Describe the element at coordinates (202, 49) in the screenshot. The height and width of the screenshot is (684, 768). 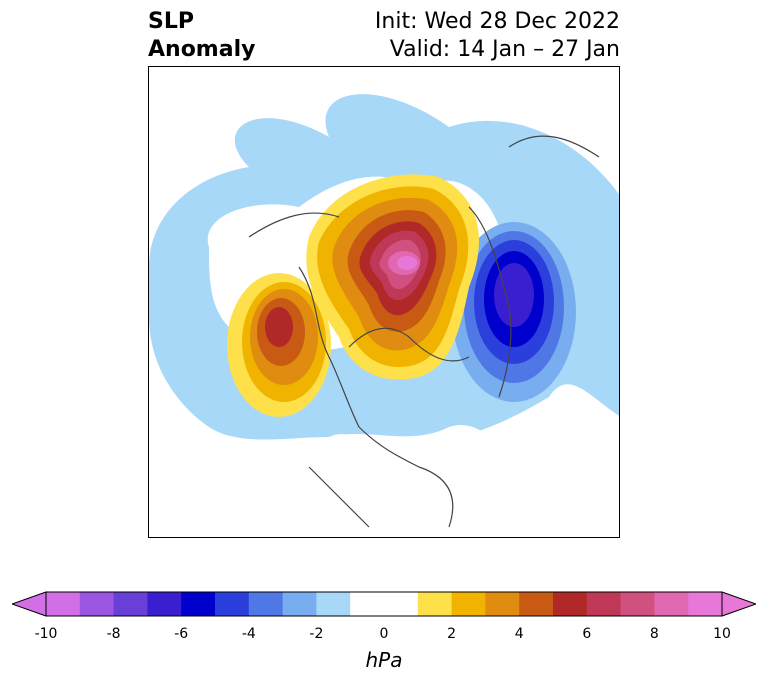
I see `title-line-2: Anomaly` at that location.